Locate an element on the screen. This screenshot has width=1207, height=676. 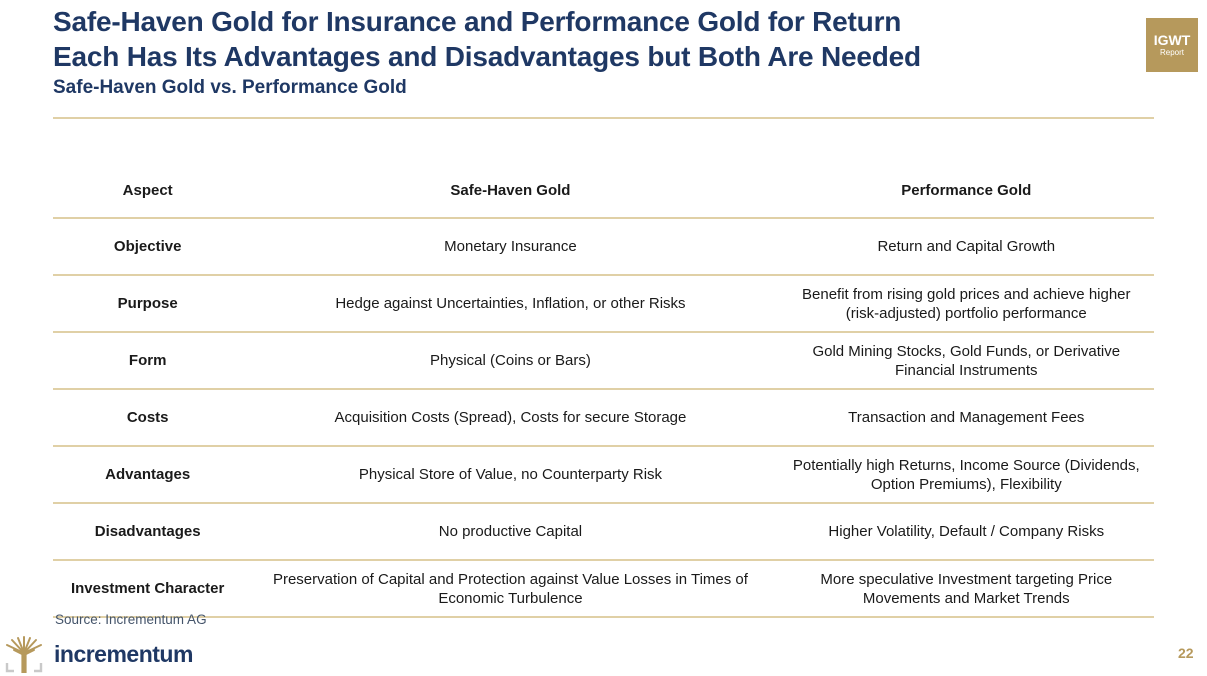
incrementum-logo: incrementum is located at coordinates (98, 654).